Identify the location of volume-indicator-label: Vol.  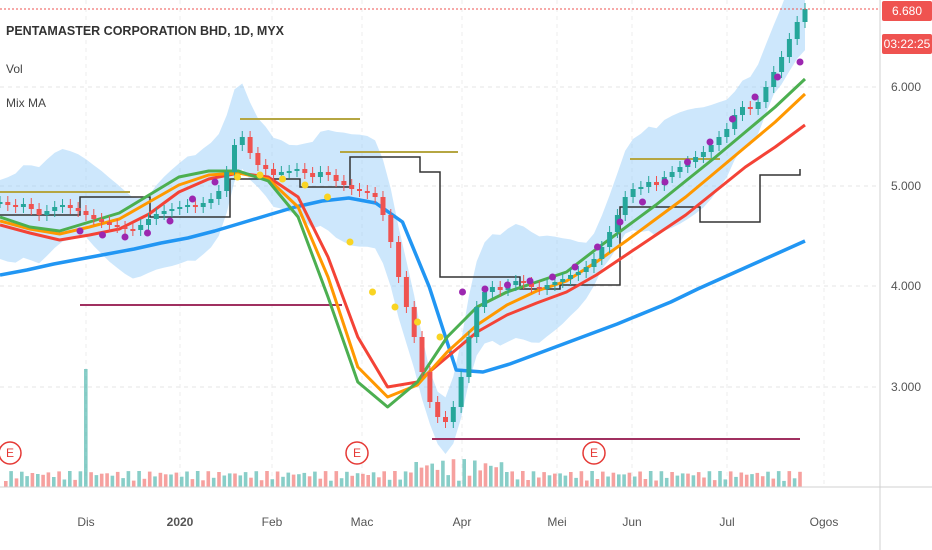
(14, 69).